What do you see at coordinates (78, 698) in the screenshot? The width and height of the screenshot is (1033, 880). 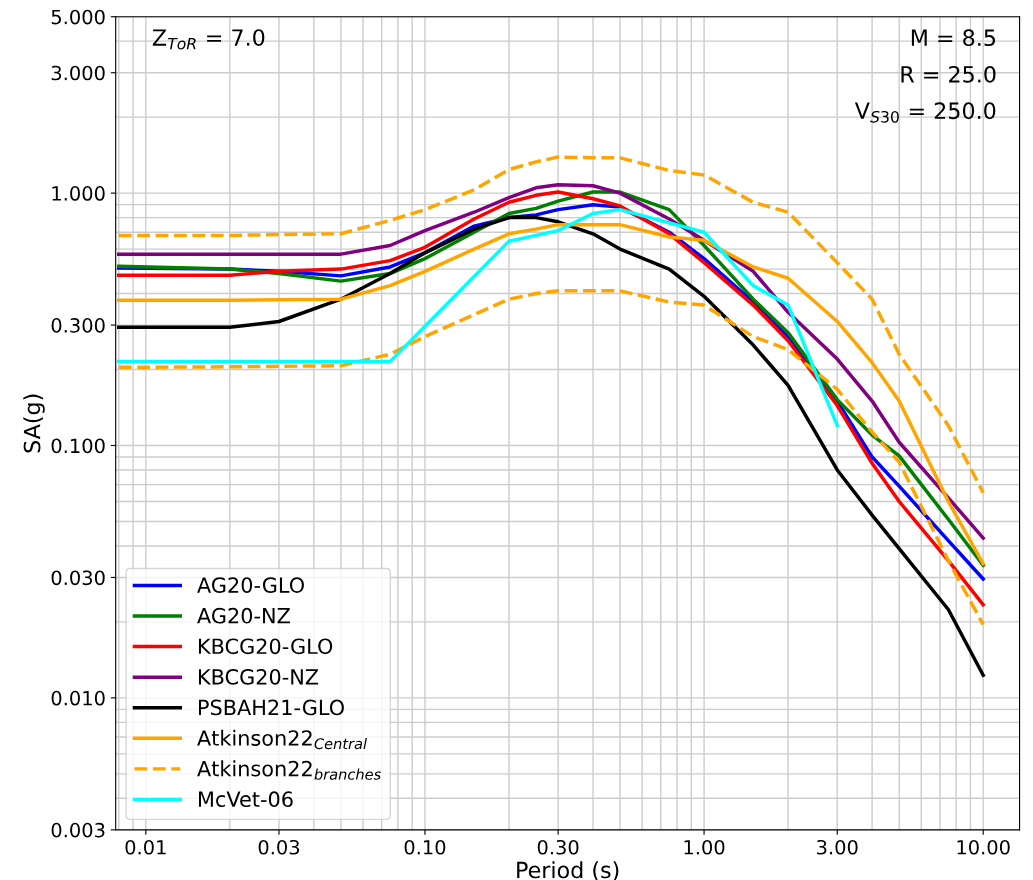 I see `y-tick-label: 0.010` at bounding box center [78, 698].